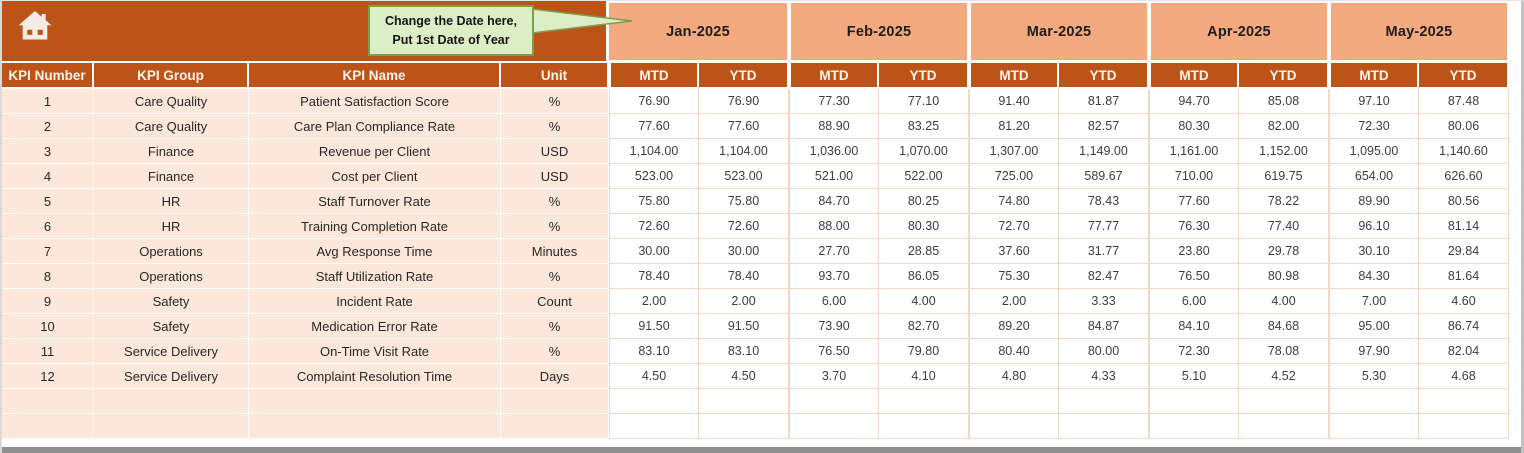  I want to click on value-cell: 1,104.00, so click(654, 151).